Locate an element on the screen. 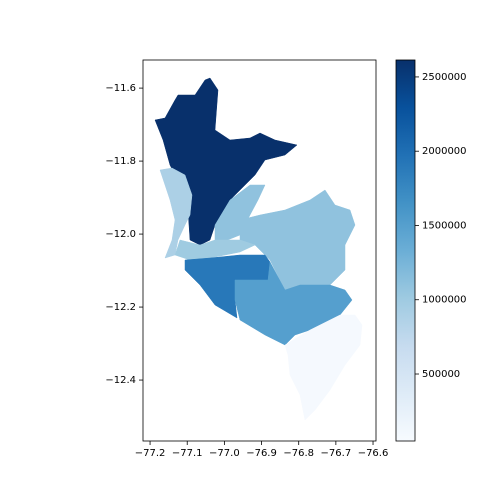 The width and height of the screenshot is (504, 504). x-tick-label: −76.9 is located at coordinates (261, 453).